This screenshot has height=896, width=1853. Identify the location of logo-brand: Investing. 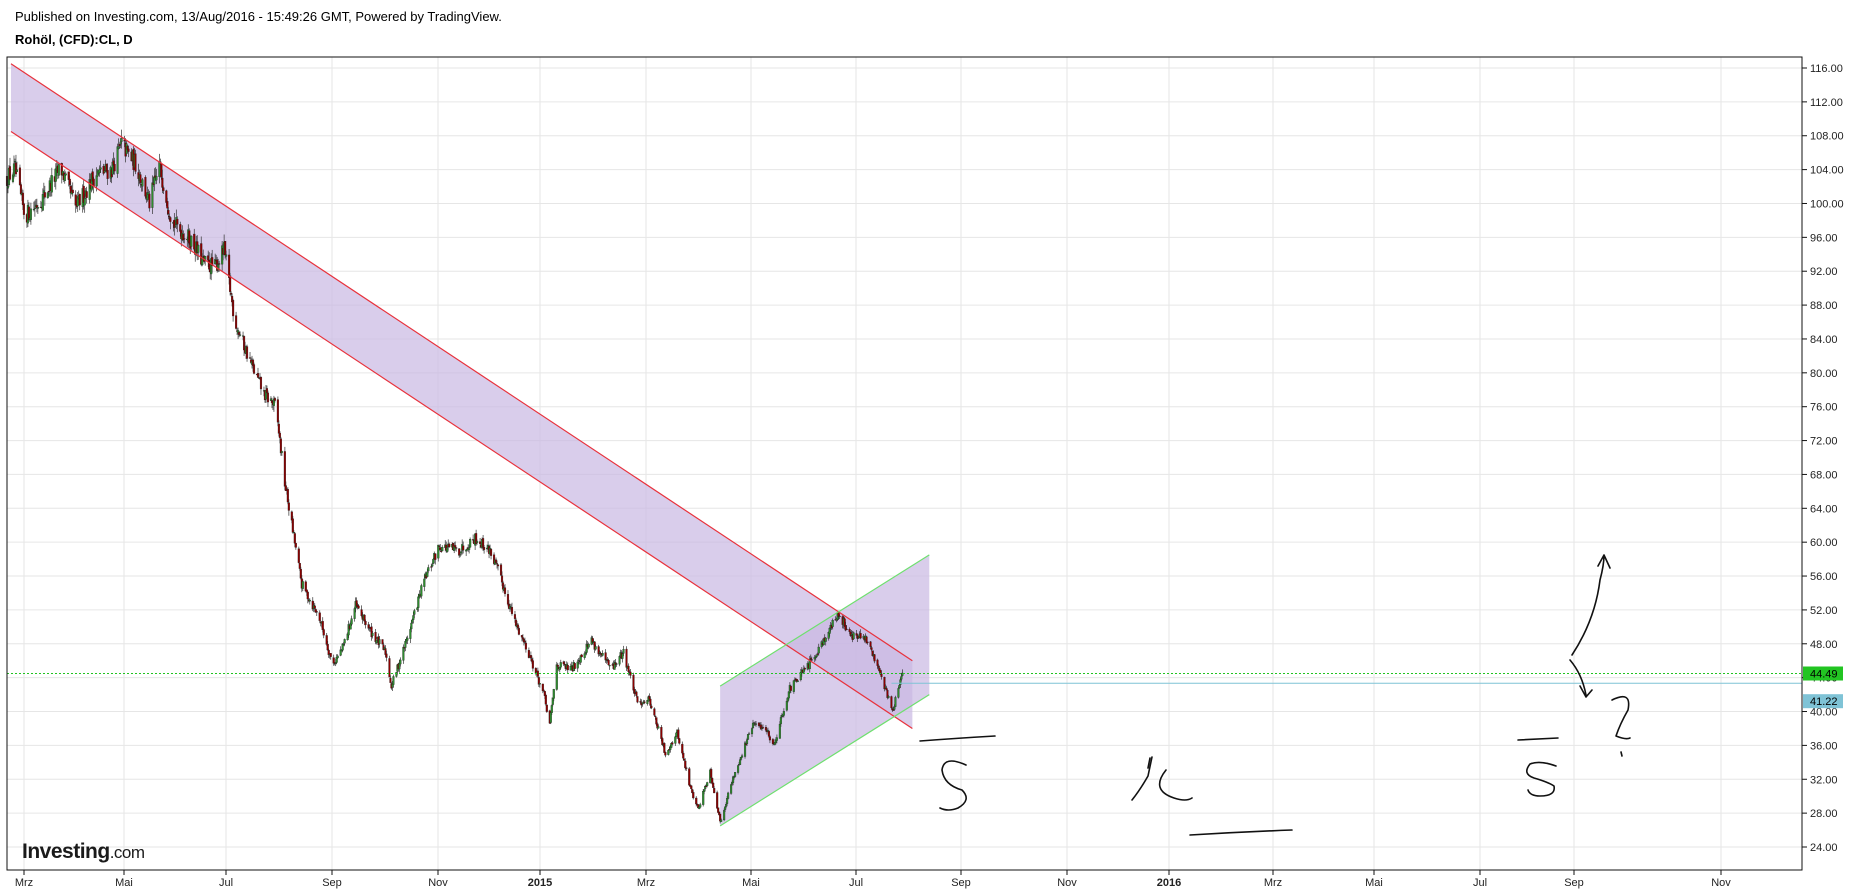
(66, 851).